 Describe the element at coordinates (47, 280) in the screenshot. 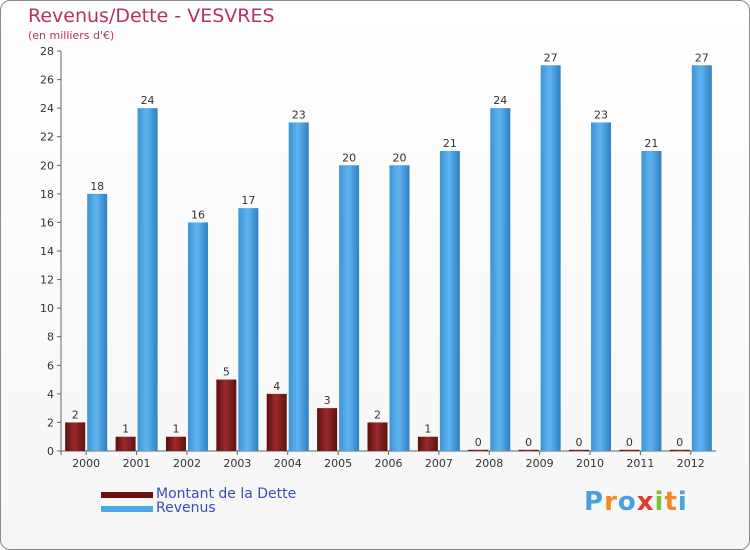

I see `y-tick-label: 12` at that location.